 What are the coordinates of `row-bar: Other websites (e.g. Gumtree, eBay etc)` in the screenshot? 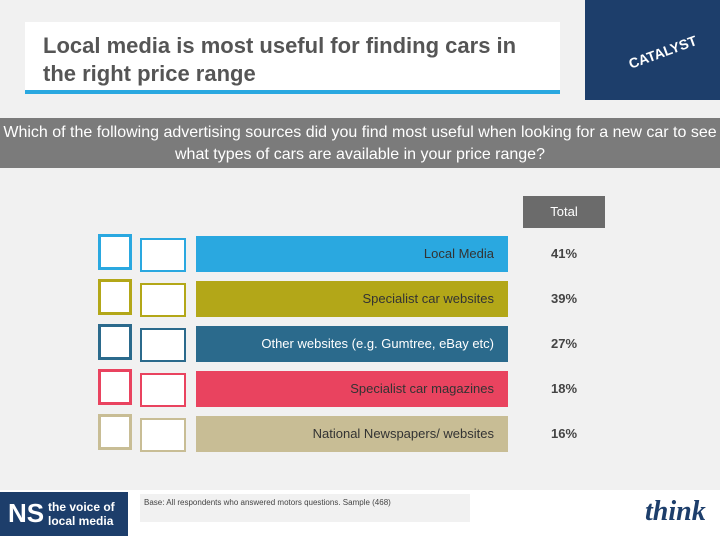 It's located at (352, 344).